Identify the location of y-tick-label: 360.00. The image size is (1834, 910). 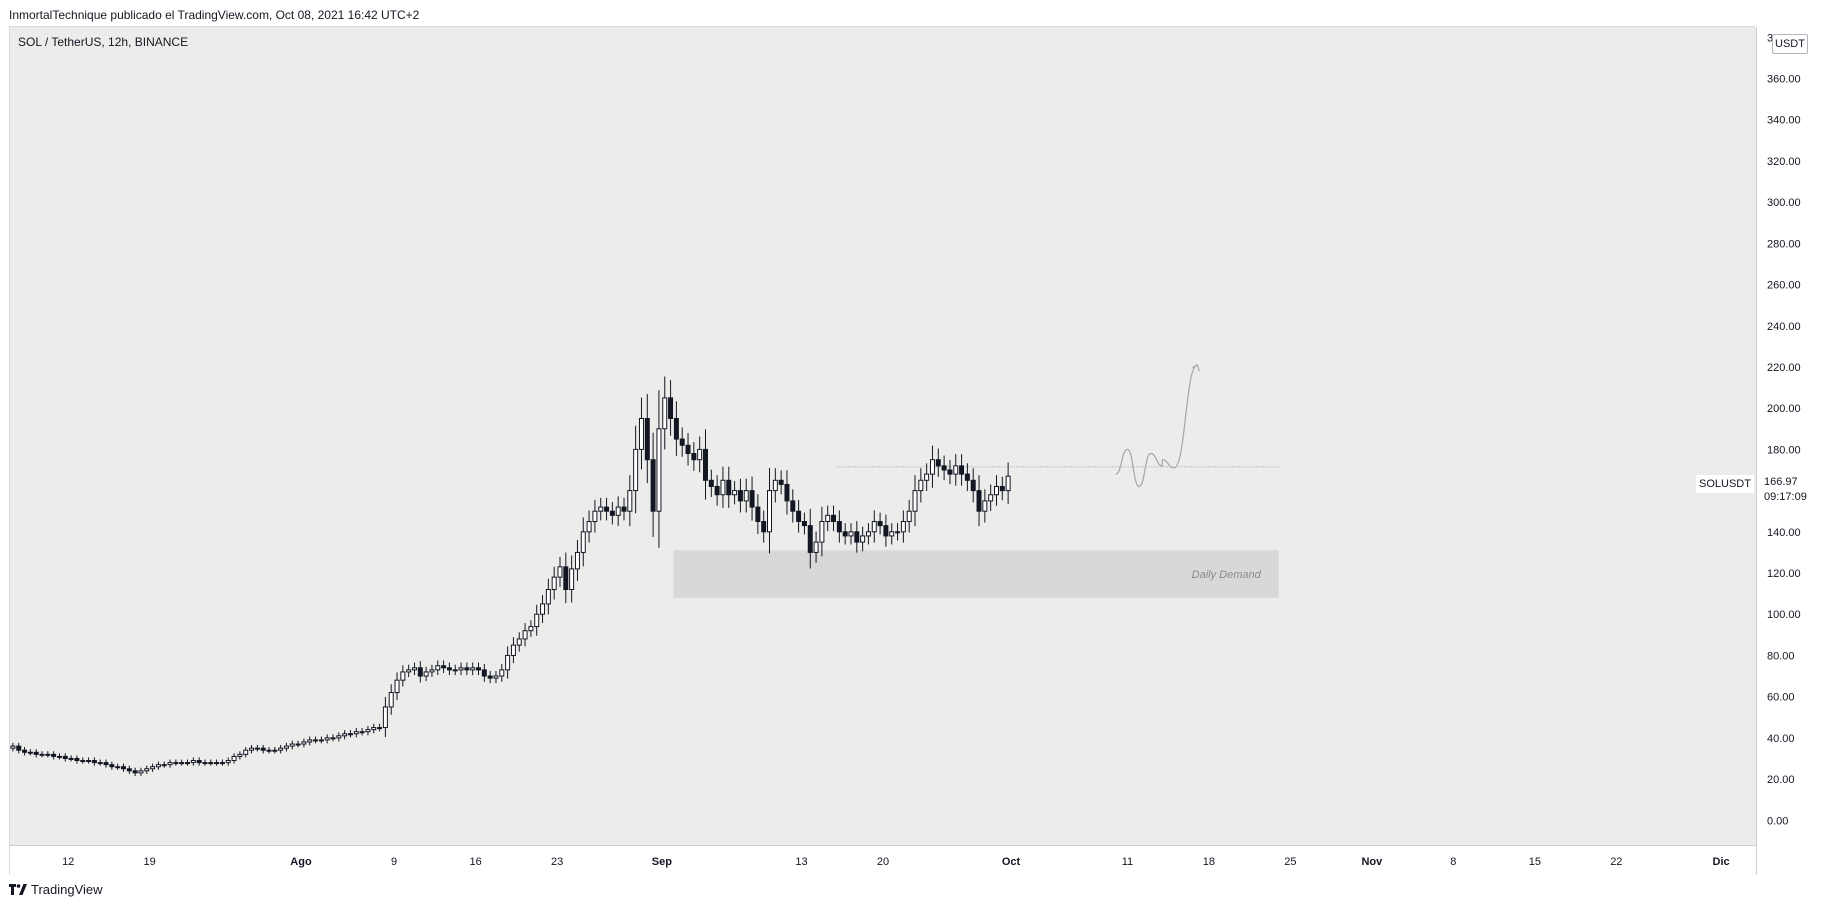
(1784, 80).